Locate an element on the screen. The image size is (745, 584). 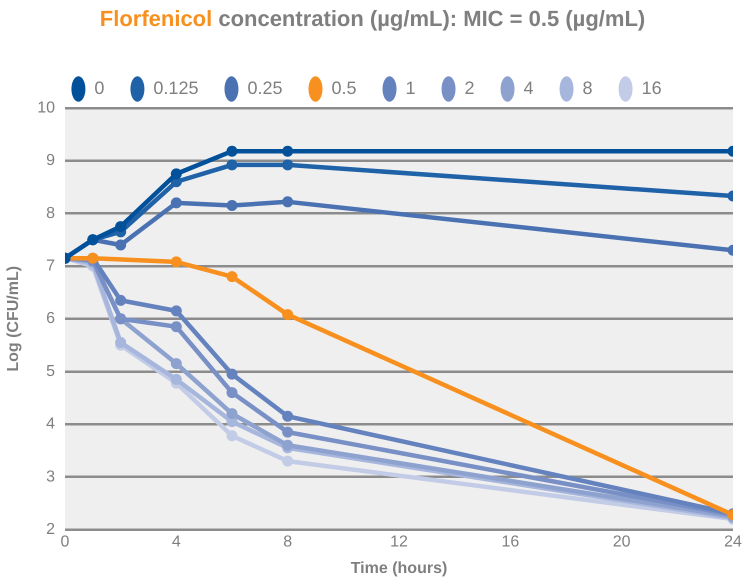
x-tick-label: 20 is located at coordinates (621, 542).